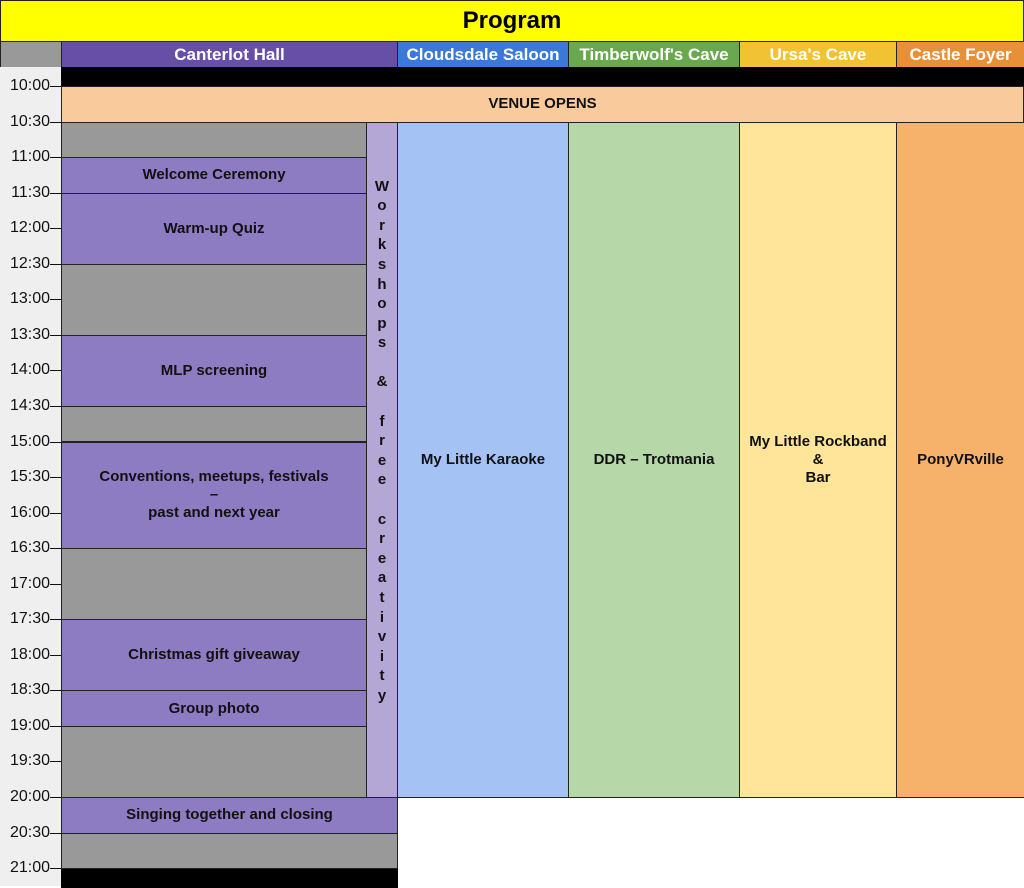  I want to click on time-label: 19:00, so click(29, 725).